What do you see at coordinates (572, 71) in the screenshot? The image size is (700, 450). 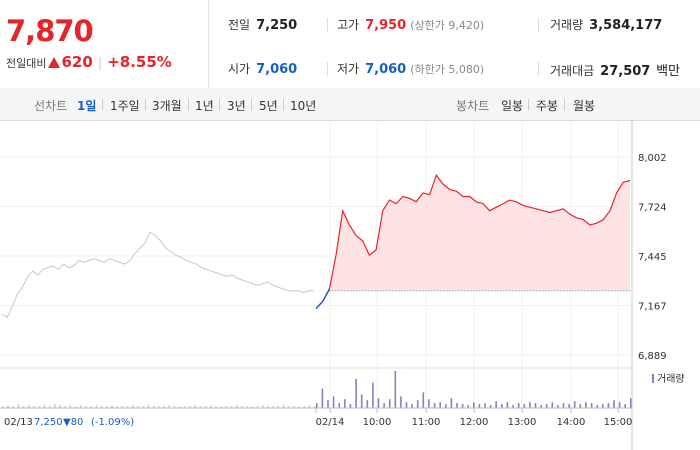 I see `trade-amount-label: 거래대금` at bounding box center [572, 71].